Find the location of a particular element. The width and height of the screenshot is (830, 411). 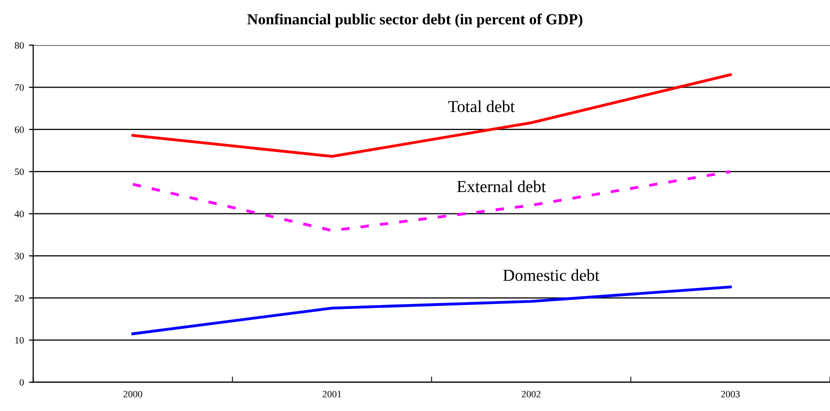

x-tick-label: 2001 is located at coordinates (332, 394).